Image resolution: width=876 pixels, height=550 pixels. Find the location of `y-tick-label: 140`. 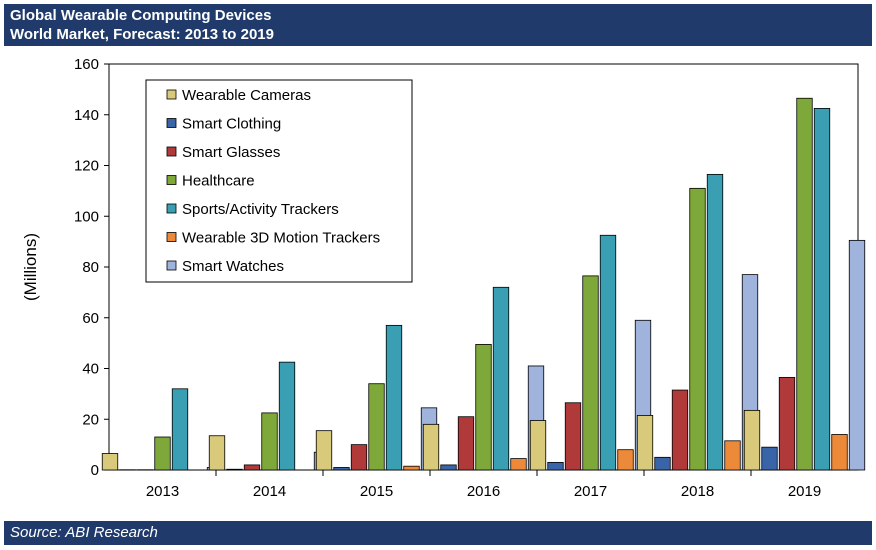

y-tick-label: 140 is located at coordinates (86, 115).